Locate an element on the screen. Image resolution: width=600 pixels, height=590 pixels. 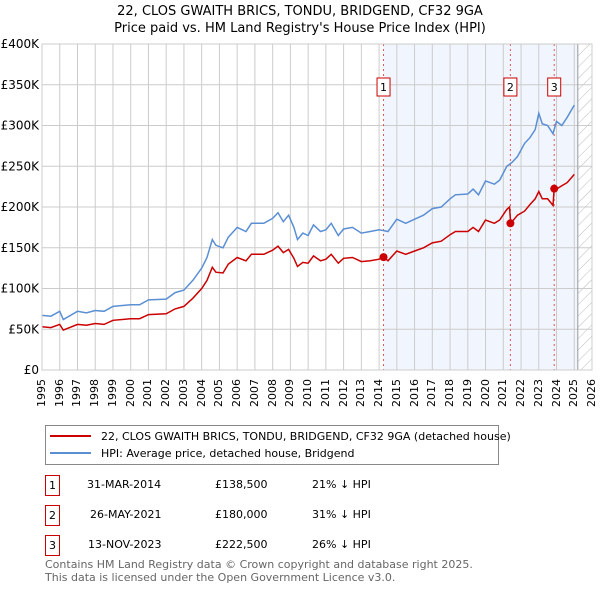
x-tick-label: 2020 is located at coordinates (485, 393).